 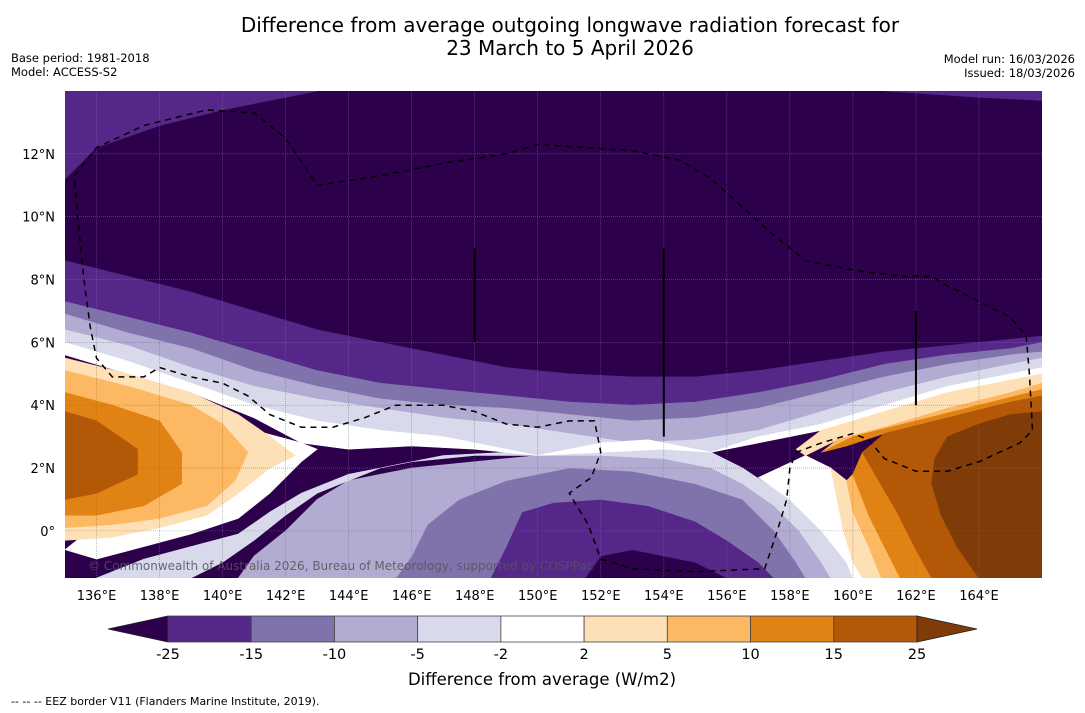 I want to click on y-tick-label: 8°N, so click(x=43, y=281).